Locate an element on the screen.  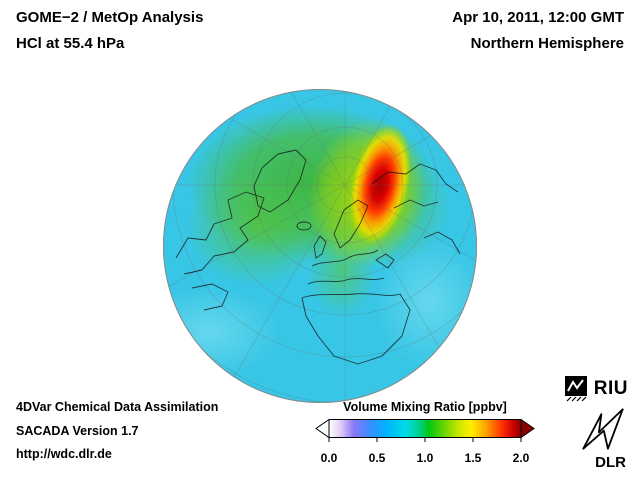
riu-logo: RIU is located at coordinates (596, 389).